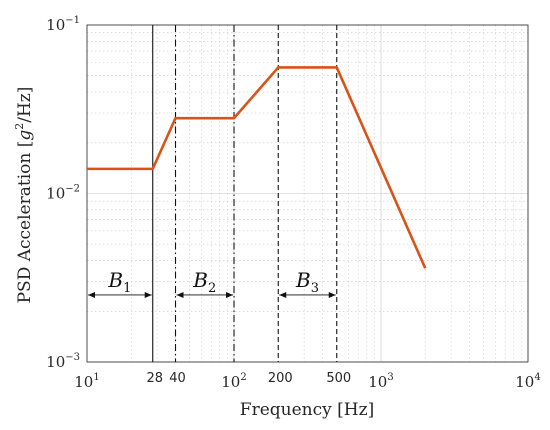 This screenshot has width=550, height=430. What do you see at coordinates (72, 20) in the screenshot?
I see `y-tick-exp: −1` at bounding box center [72, 20].